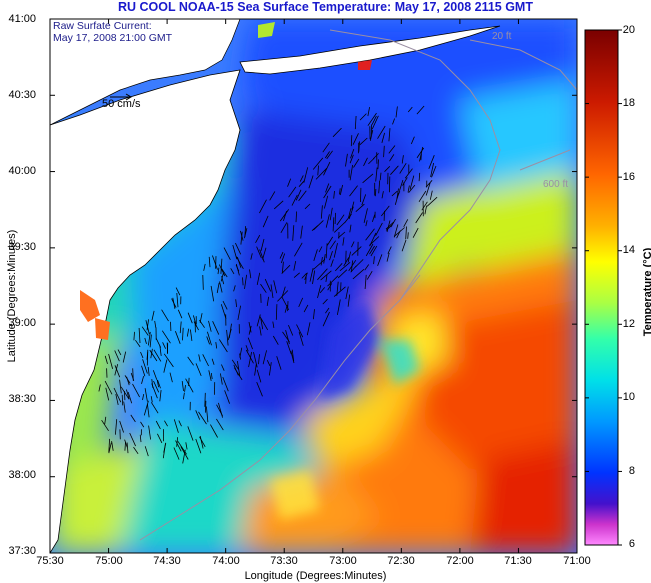 This screenshot has width=651, height=583. What do you see at coordinates (577, 561) in the screenshot?
I see `x-tick-label: 71:00` at bounding box center [577, 561].